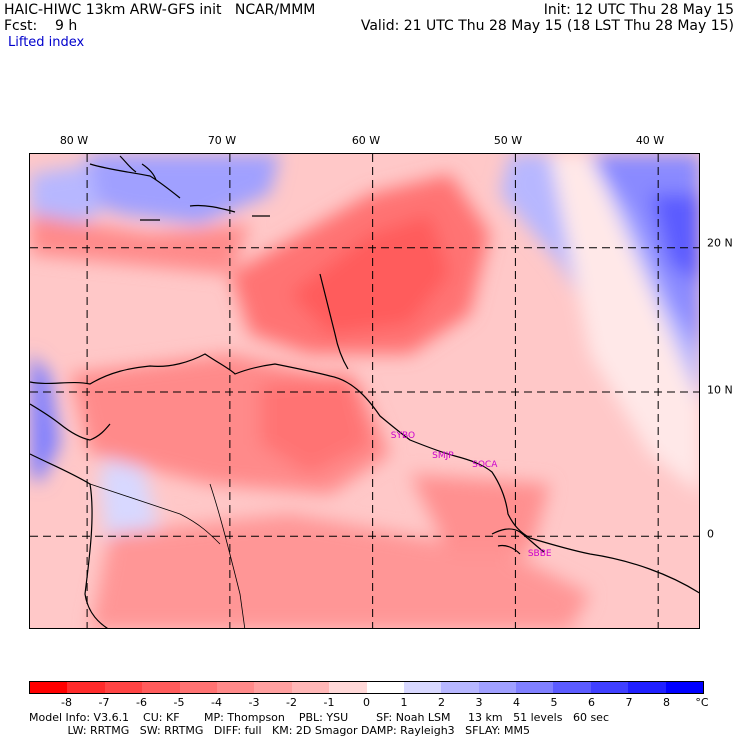  Describe the element at coordinates (441, 702) in the screenshot. I see `color-scale-tick-label: 2` at that location.